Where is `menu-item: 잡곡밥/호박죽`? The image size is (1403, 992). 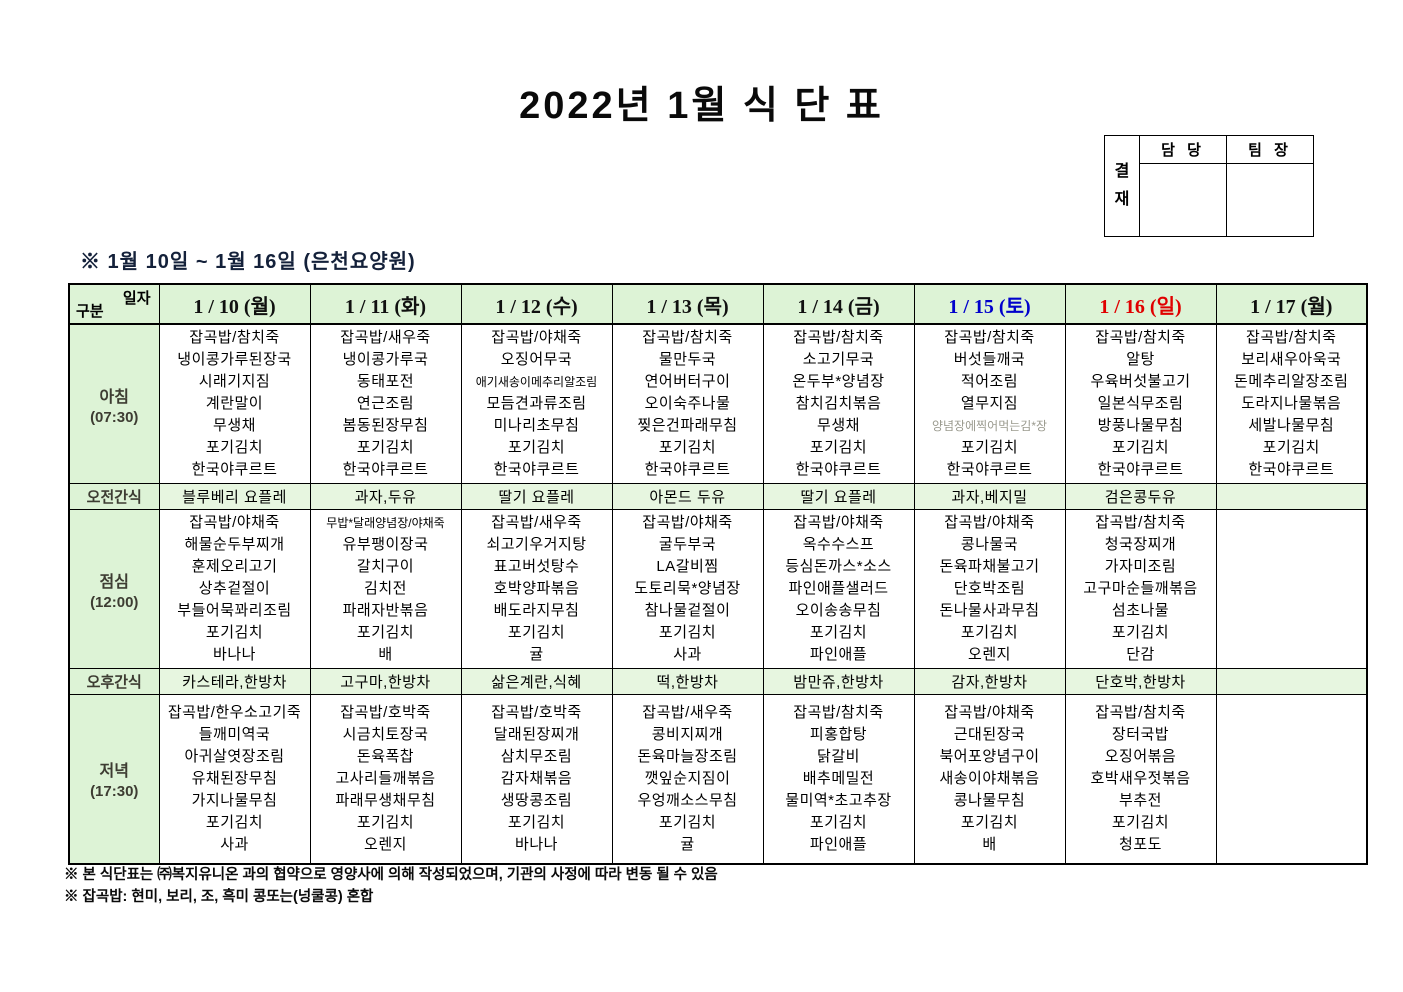
menu-item: 잡곡밥/호박죽 is located at coordinates (385, 712).